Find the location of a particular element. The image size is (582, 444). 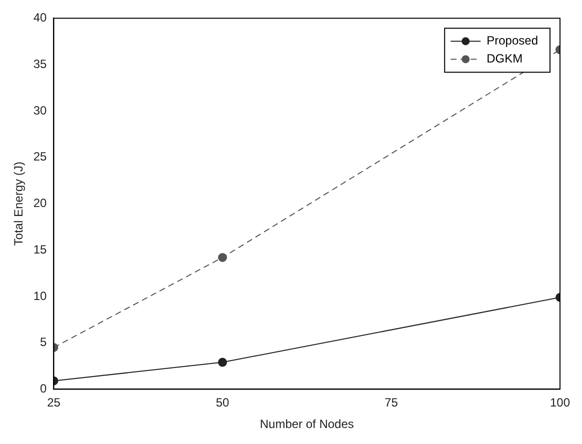

y-tick-label: 30 is located at coordinates (40, 110).